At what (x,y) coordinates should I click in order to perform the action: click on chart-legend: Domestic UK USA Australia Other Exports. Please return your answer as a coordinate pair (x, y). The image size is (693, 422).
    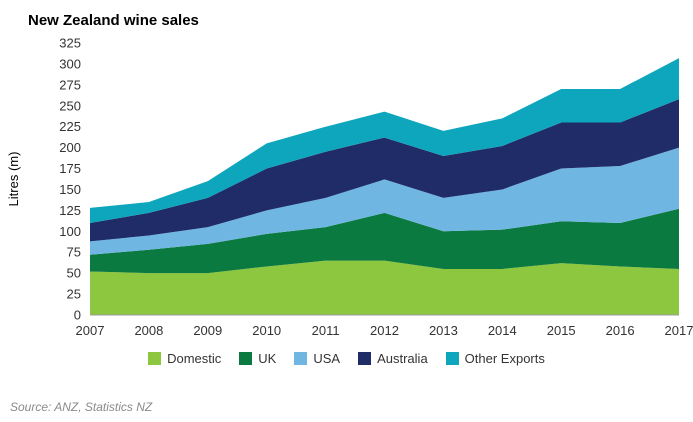
    Looking at the image, I should click on (346, 358).